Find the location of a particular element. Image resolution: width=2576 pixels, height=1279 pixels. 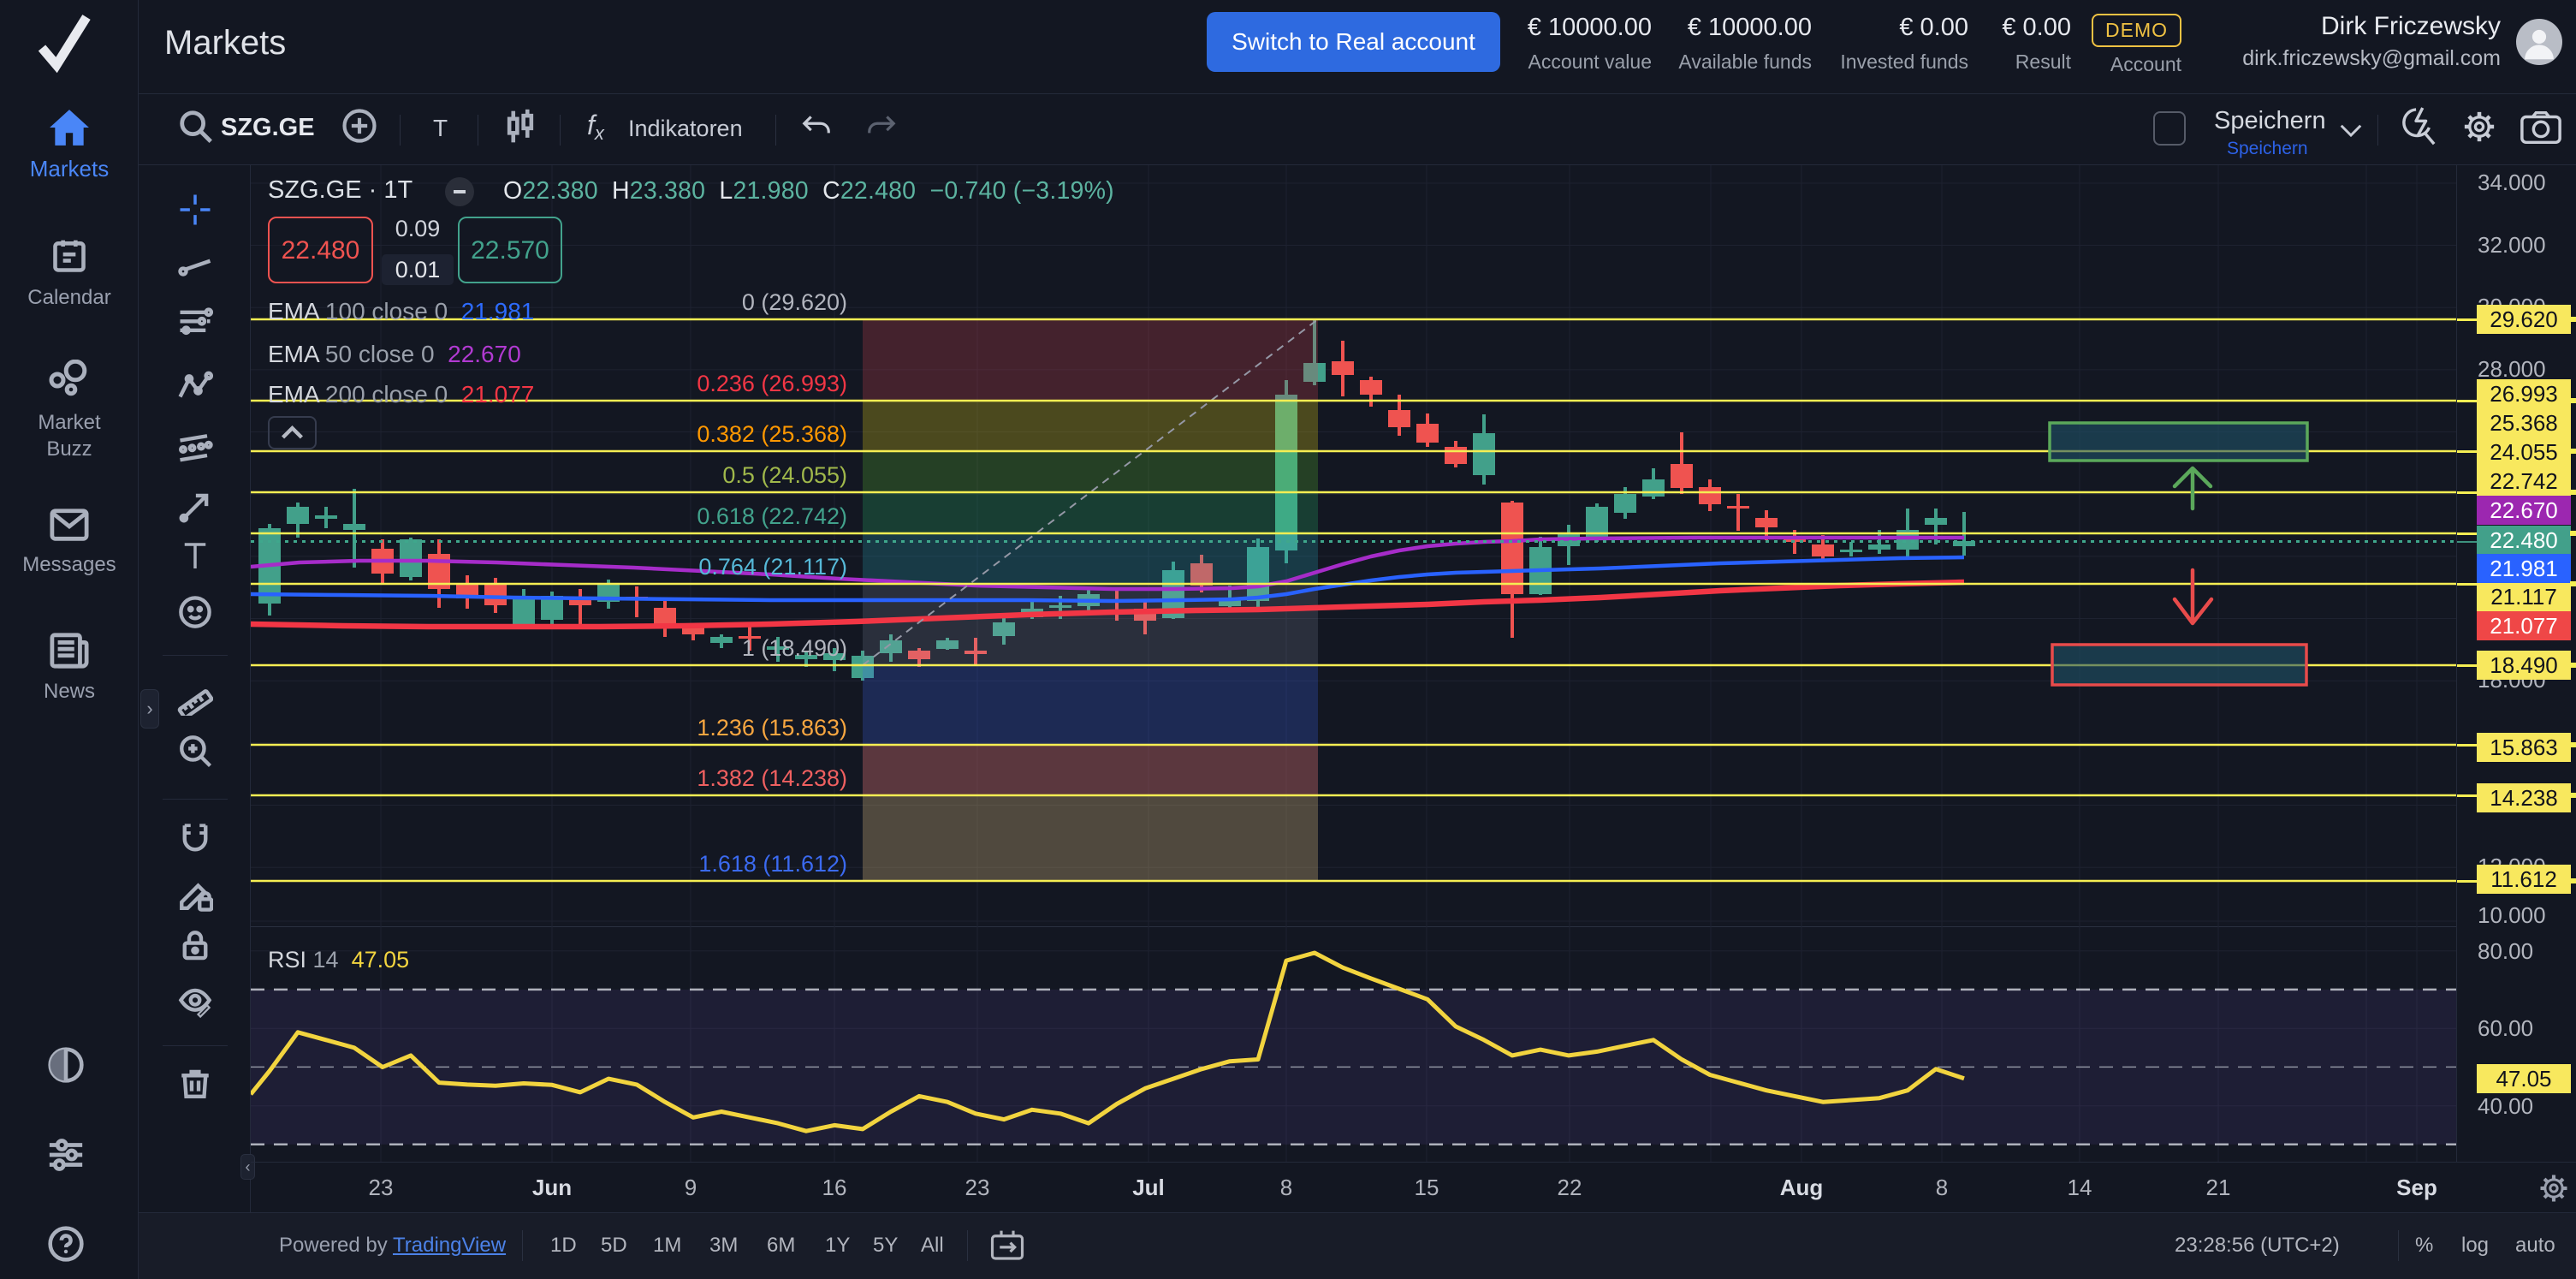

svg-text: 0.5 (24.055) is located at coordinates (784, 475).